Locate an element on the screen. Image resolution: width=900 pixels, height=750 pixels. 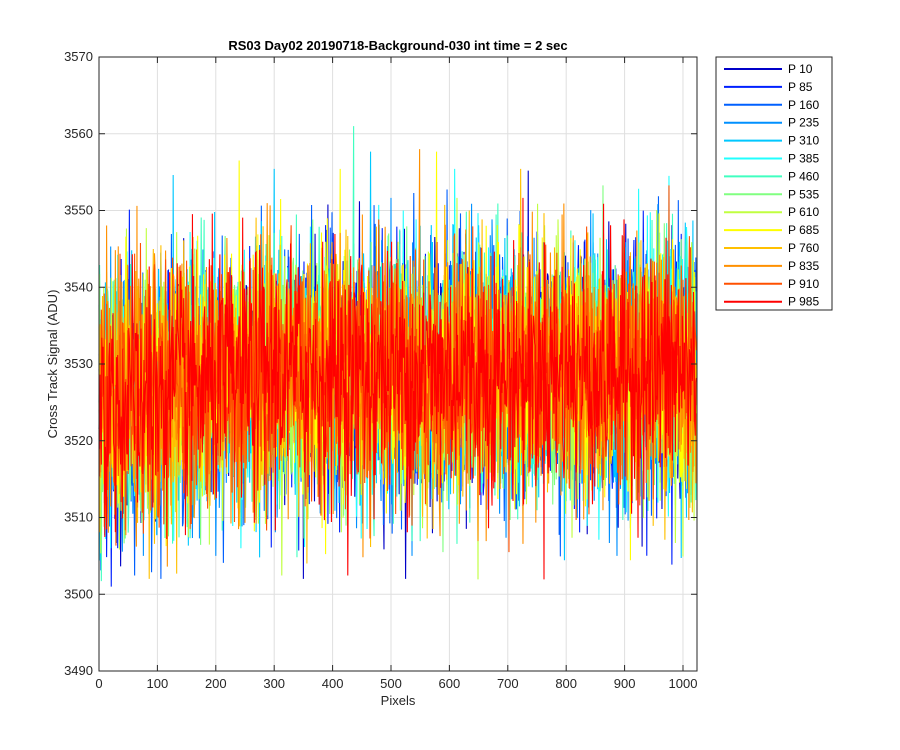
legend-label: P 310 is located at coordinates (803, 141).